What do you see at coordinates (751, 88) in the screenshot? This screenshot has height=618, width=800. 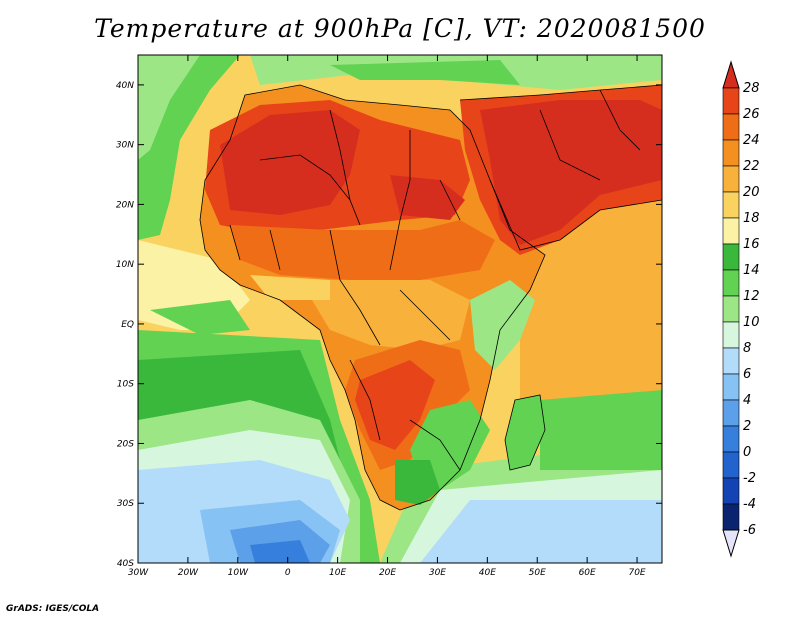 I see `colorbar-label: 28` at bounding box center [751, 88].